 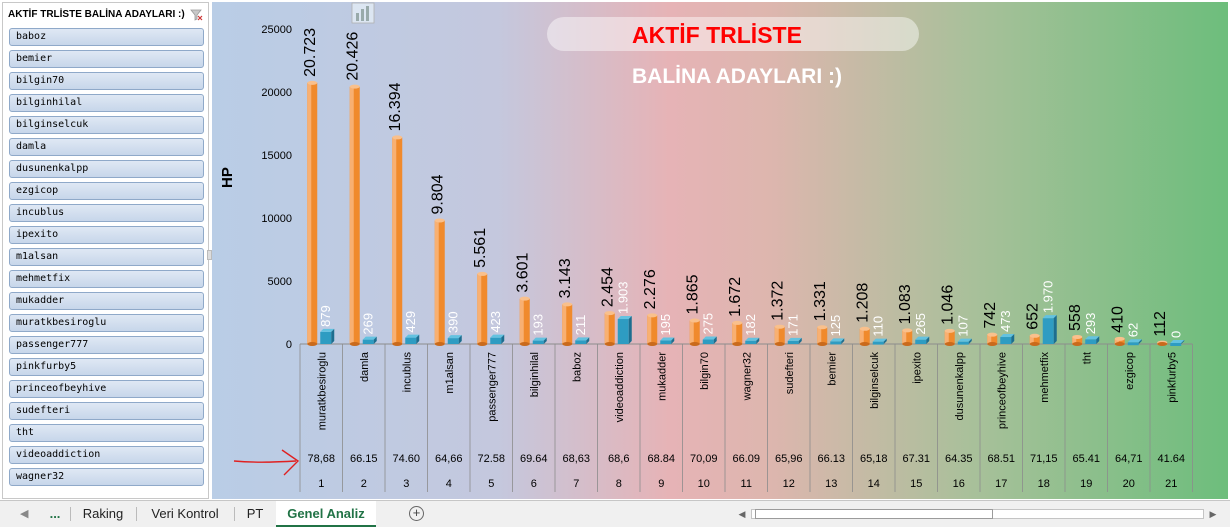 What do you see at coordinates (735, 297) in the screenshot?
I see `data-label-series1: 1.672` at bounding box center [735, 297].